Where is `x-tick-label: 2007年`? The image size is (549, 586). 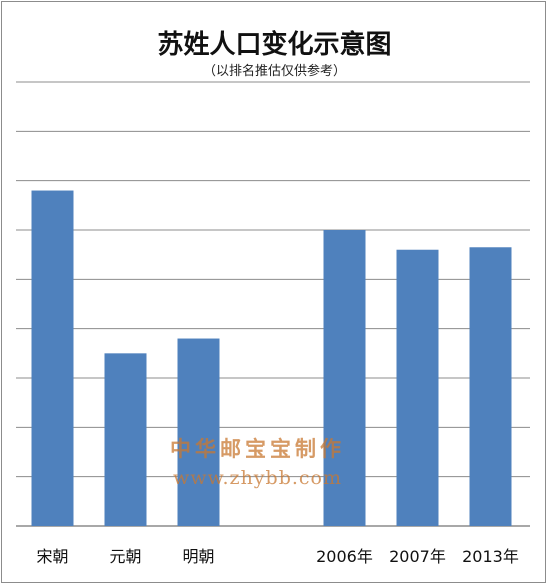 x-tick-label: 2007年 is located at coordinates (417, 556).